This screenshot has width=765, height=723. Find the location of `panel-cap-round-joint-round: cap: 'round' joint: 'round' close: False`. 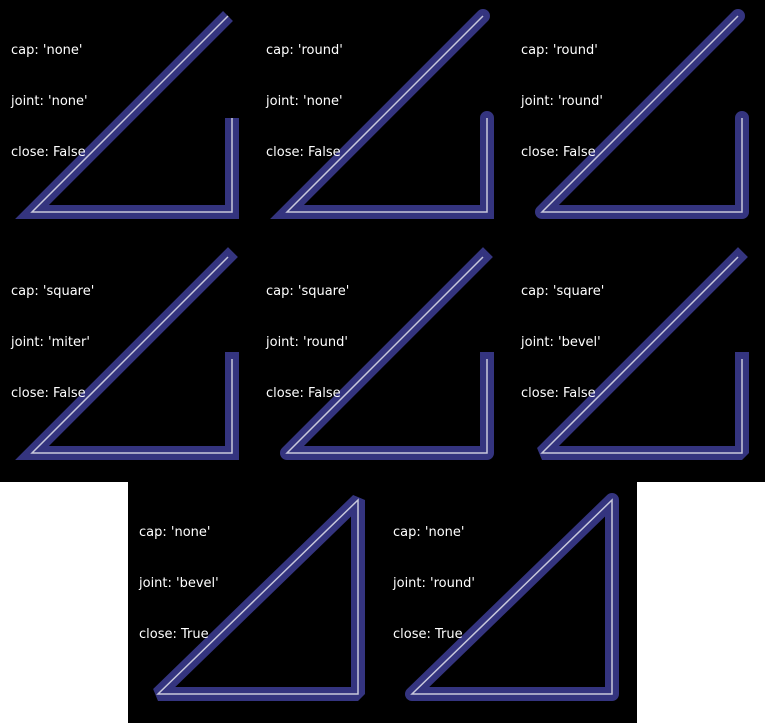

panel-cap-round-joint-round: cap: 'round' joint: 'round' close: False is located at coordinates (637, 120).